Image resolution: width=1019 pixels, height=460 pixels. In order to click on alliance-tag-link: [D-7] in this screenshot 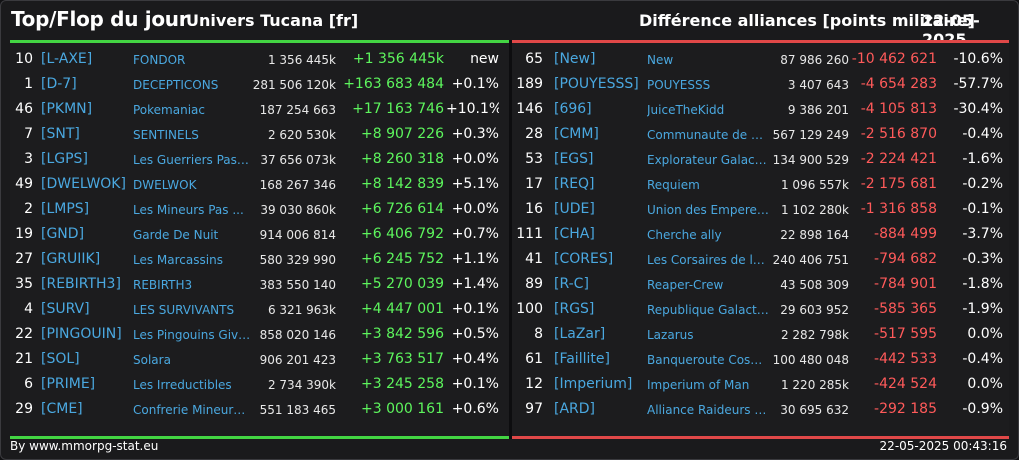, I will do `click(59, 84)`.